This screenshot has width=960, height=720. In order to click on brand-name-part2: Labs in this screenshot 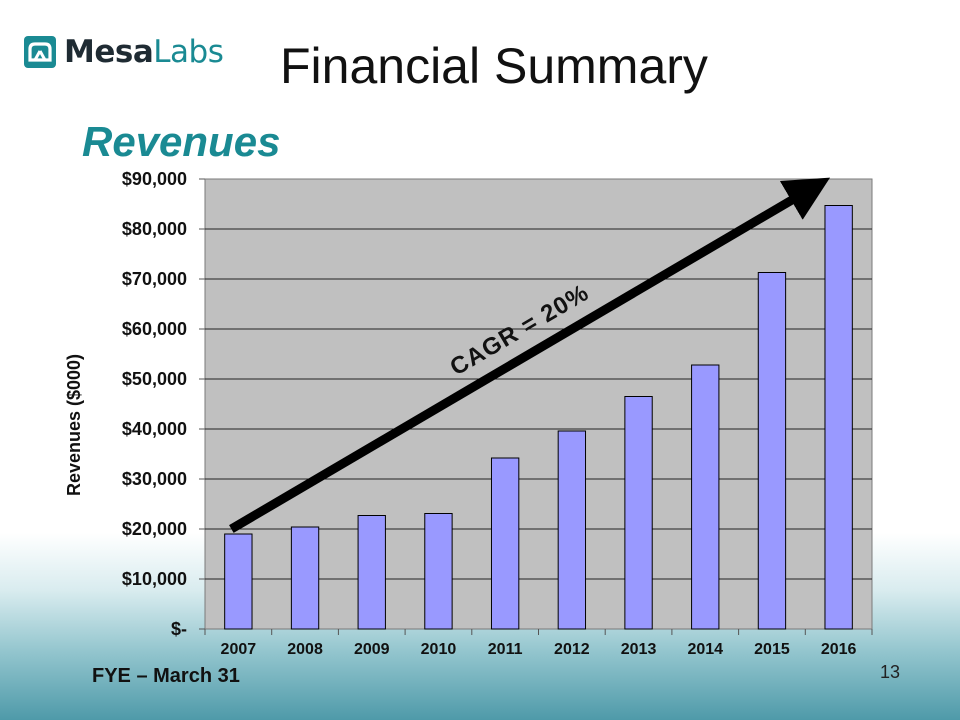, I will do `click(188, 52)`.